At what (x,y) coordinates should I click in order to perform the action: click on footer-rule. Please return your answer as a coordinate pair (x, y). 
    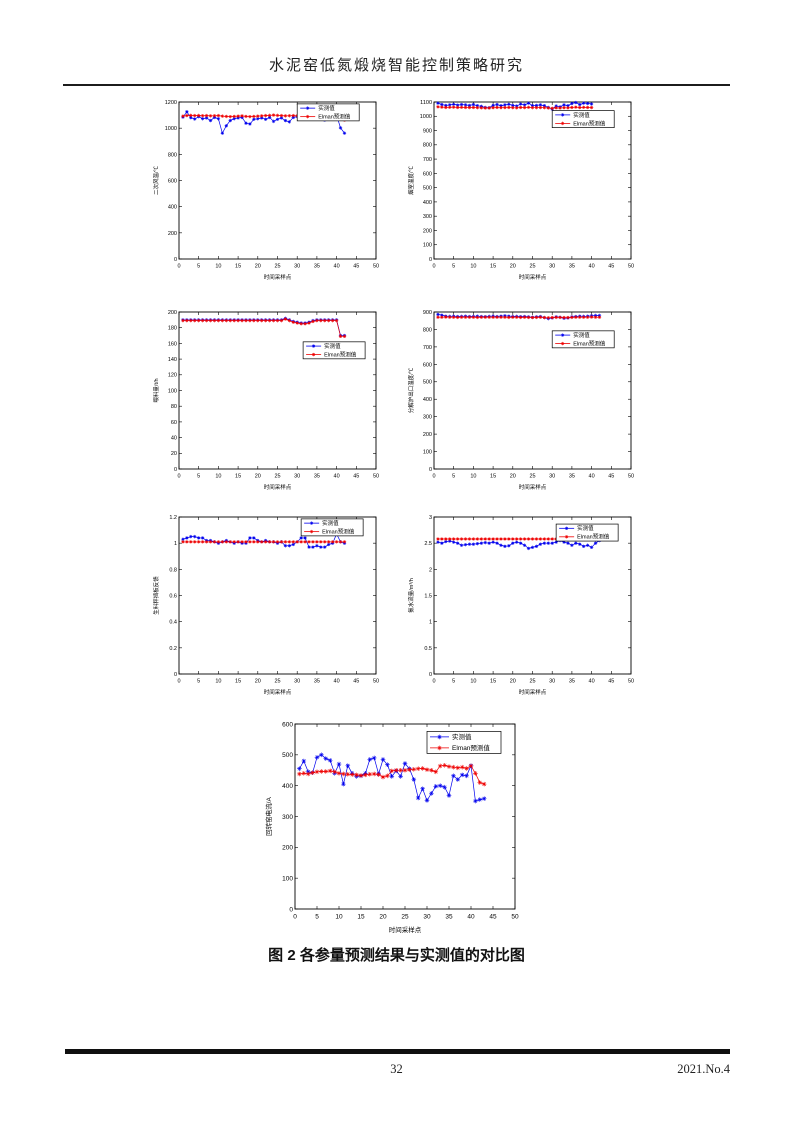
    Looking at the image, I should click on (397, 1051).